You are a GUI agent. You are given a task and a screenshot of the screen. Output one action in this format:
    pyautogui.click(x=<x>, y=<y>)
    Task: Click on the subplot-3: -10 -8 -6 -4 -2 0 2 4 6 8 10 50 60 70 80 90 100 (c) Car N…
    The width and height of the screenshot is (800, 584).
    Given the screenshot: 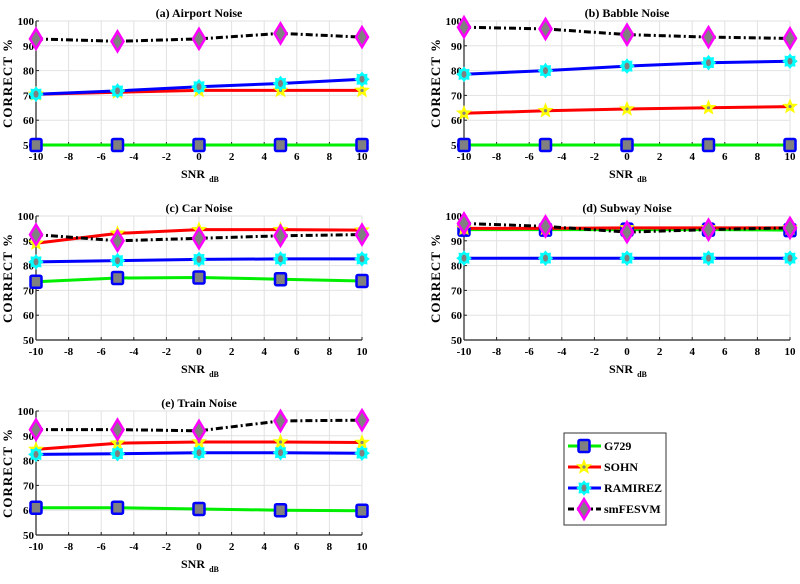 What is the action you would take?
    pyautogui.click(x=185, y=290)
    